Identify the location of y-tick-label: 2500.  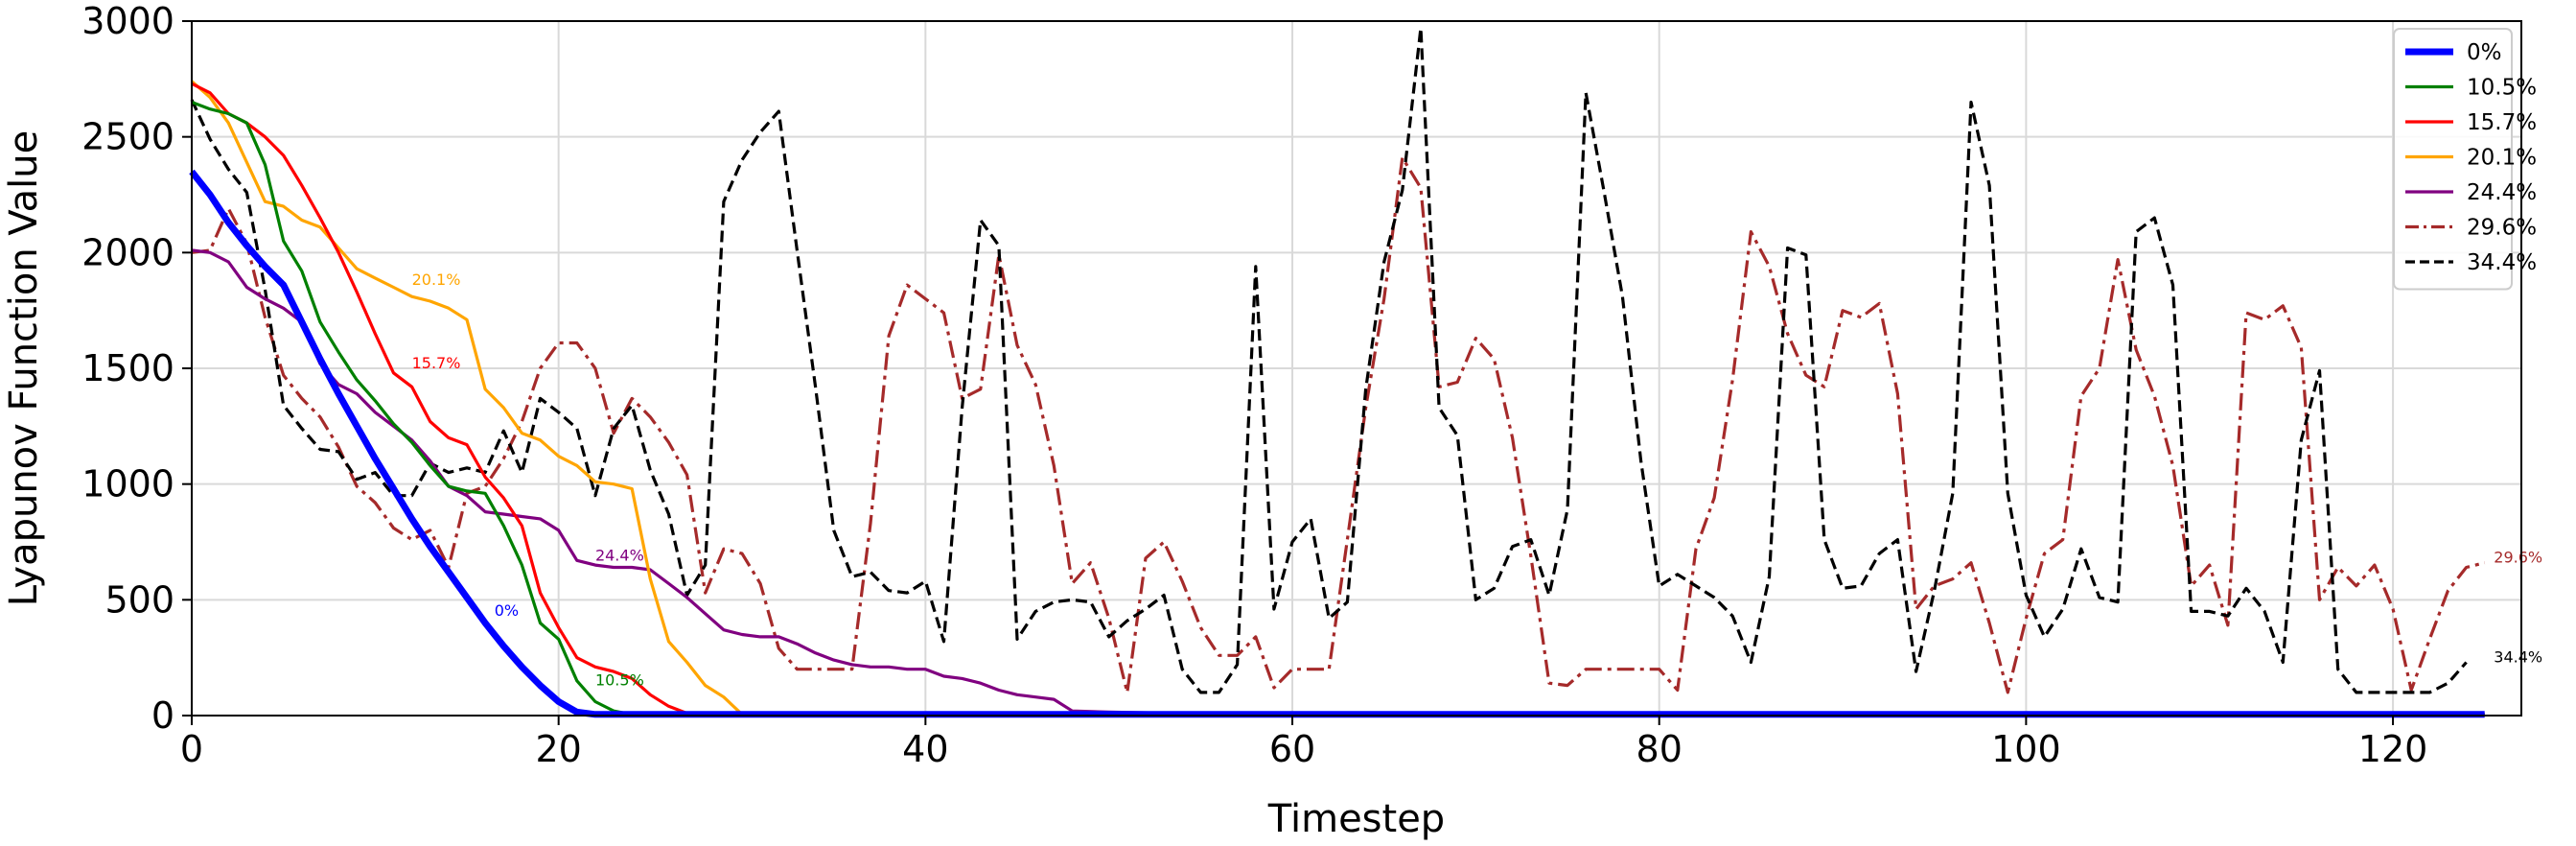
(128, 137).